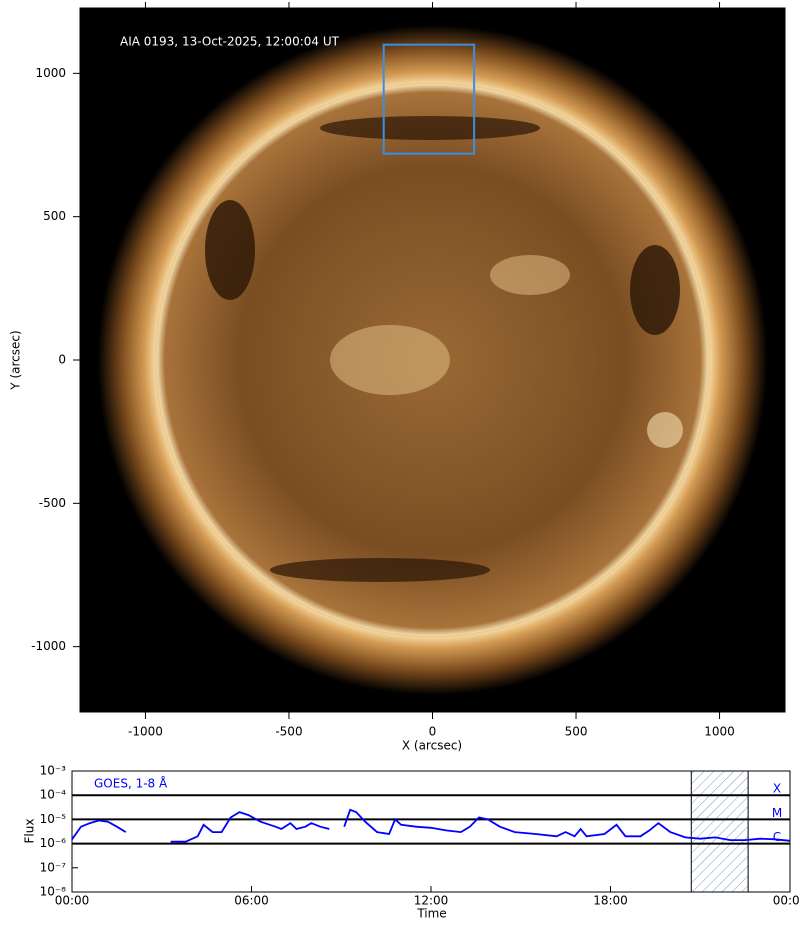  What do you see at coordinates (719, 831) in the screenshot?
I see `shaded-interval` at bounding box center [719, 831].